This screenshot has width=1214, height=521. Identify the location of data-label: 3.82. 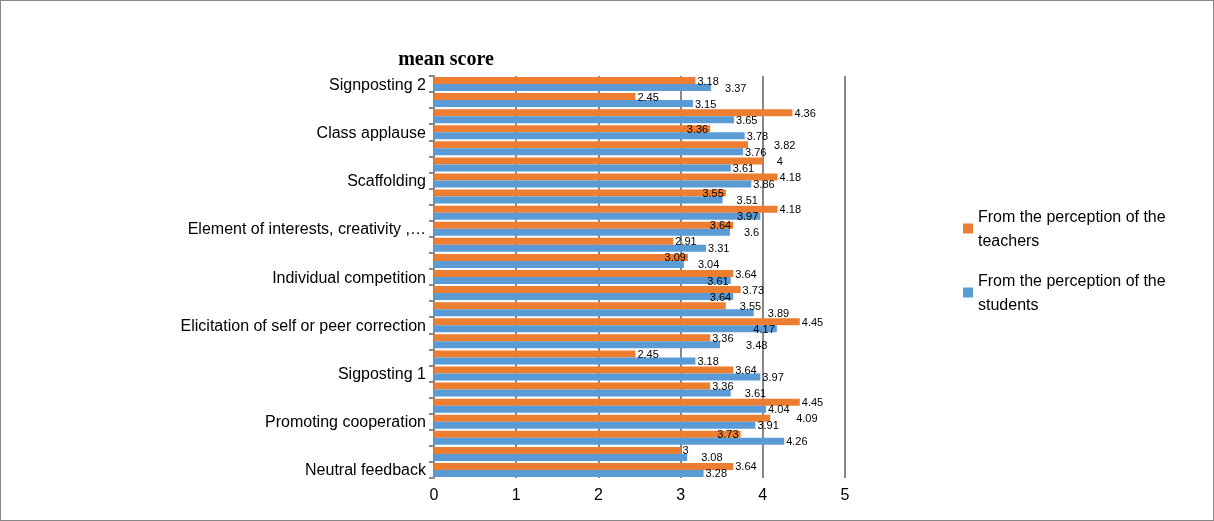
(785, 144).